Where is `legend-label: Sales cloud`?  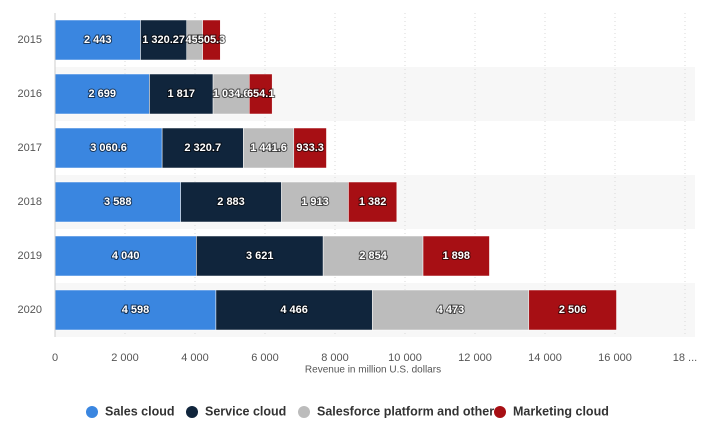
legend-label: Sales cloud is located at coordinates (139, 411).